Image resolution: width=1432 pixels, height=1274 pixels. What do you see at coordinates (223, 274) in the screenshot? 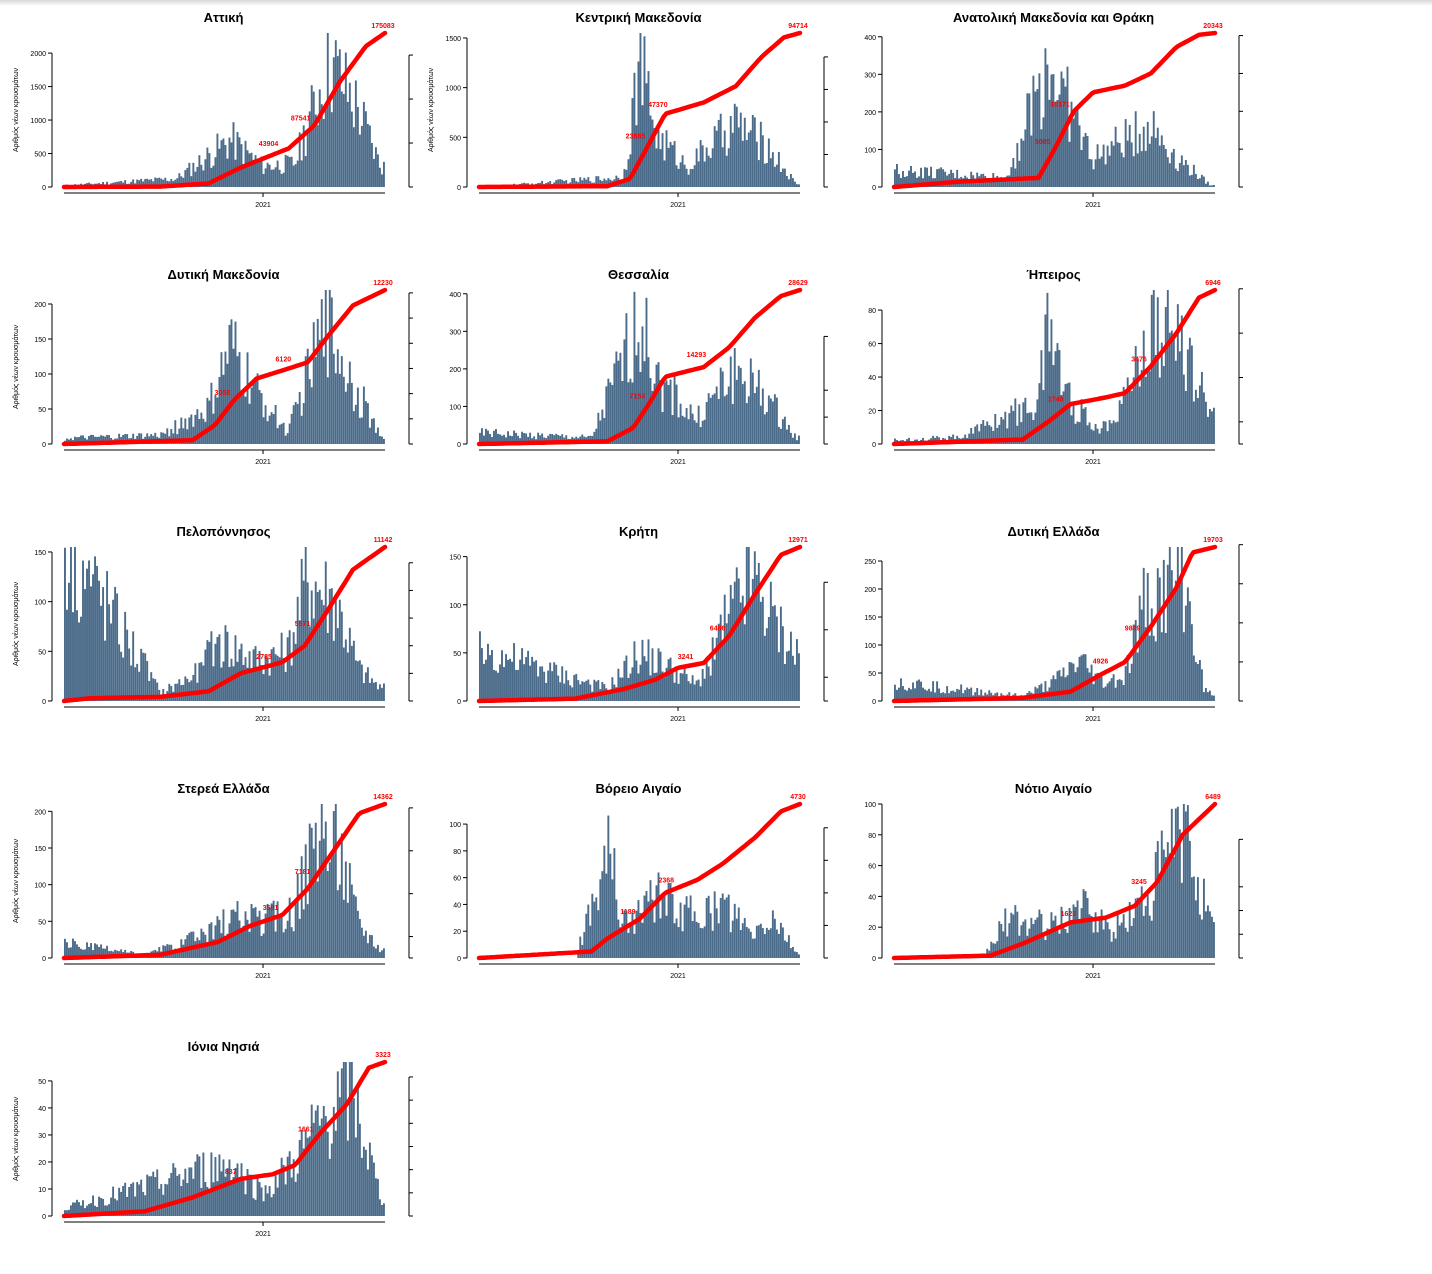
I see `chart-title: Δυτική Μακεδονία` at bounding box center [223, 274].